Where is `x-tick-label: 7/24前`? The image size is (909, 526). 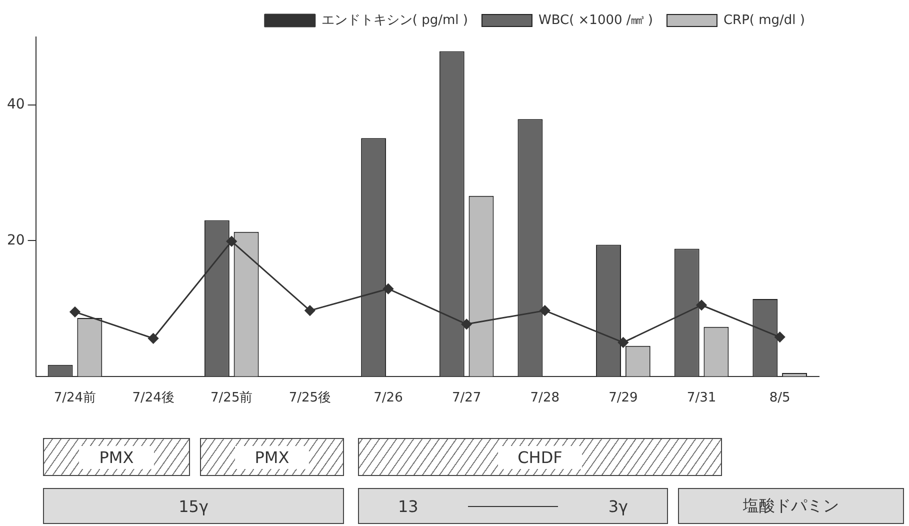
x-tick-label: 7/24前 is located at coordinates (75, 398).